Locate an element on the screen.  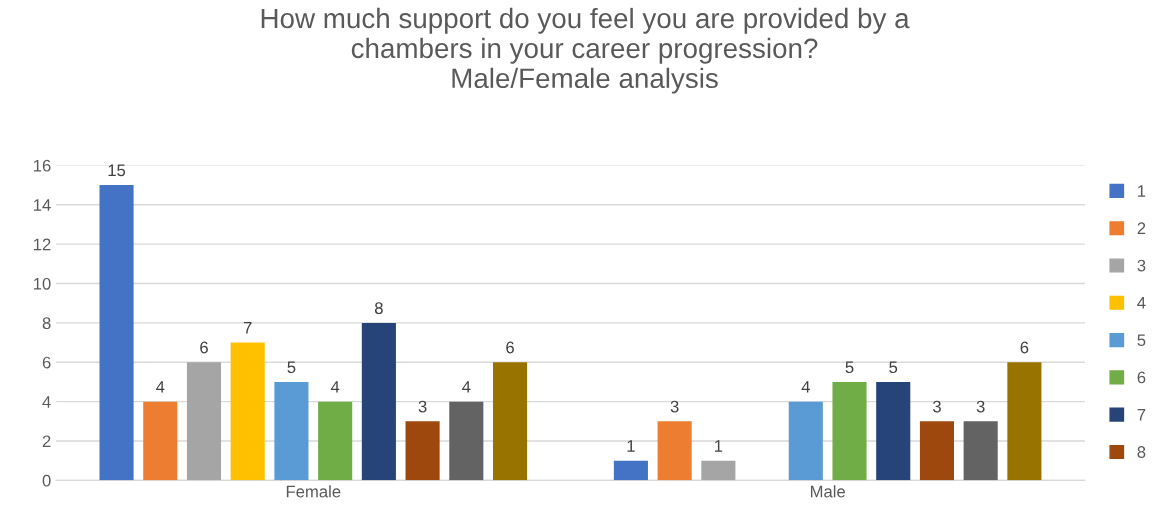
data-label: 7 is located at coordinates (247, 328).